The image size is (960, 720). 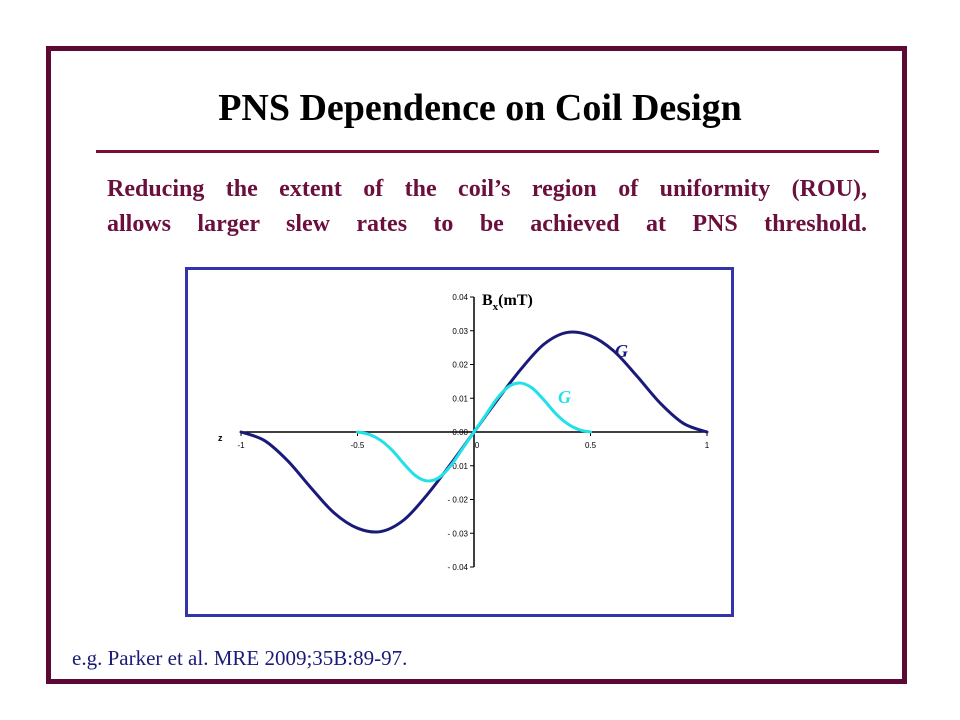 What do you see at coordinates (460, 432) in the screenshot?
I see `y-tick-label: 0.00` at bounding box center [460, 432].